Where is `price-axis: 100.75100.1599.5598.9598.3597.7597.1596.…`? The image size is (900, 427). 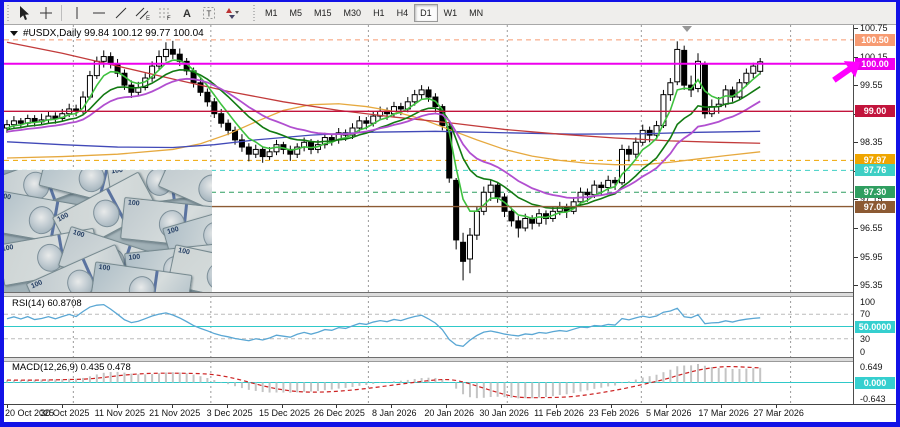 price-axis: 100.75100.1599.5598.9598.3597.7597.1596.… is located at coordinates (875, 213).